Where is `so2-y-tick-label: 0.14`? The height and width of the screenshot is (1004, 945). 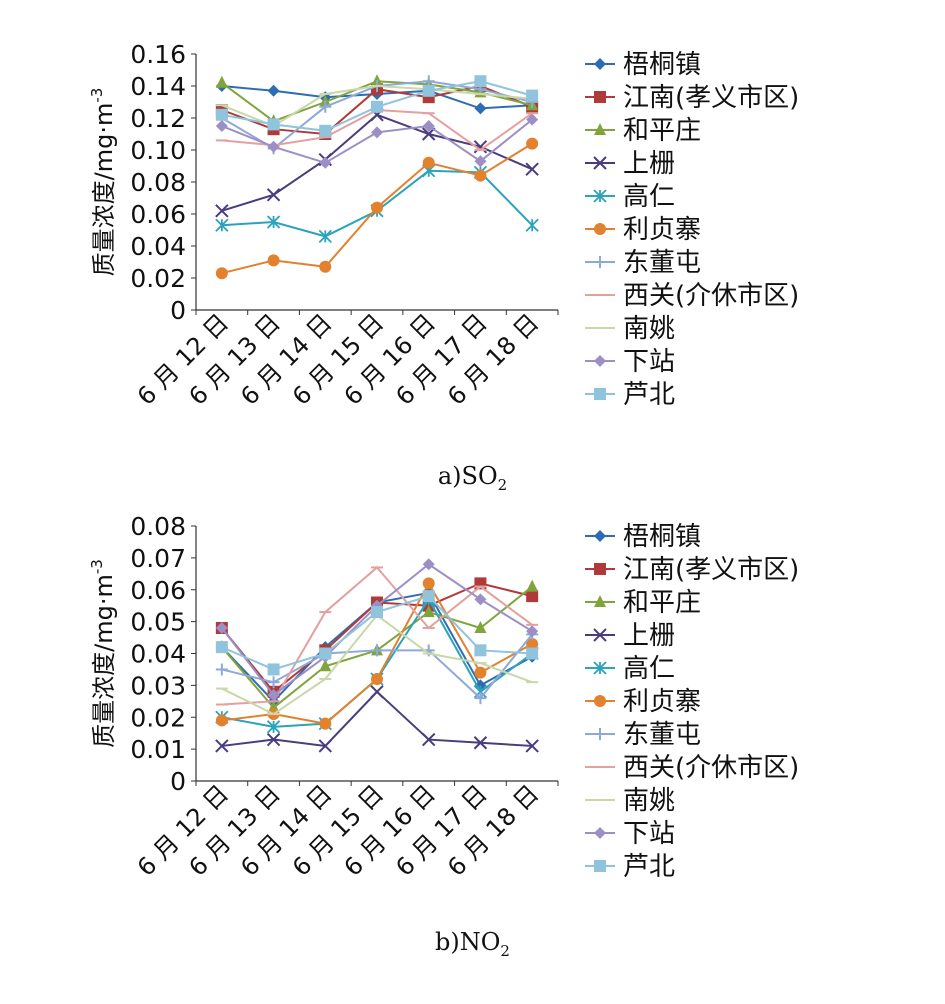
so2-y-tick-label: 0.14 is located at coordinates (158, 86).